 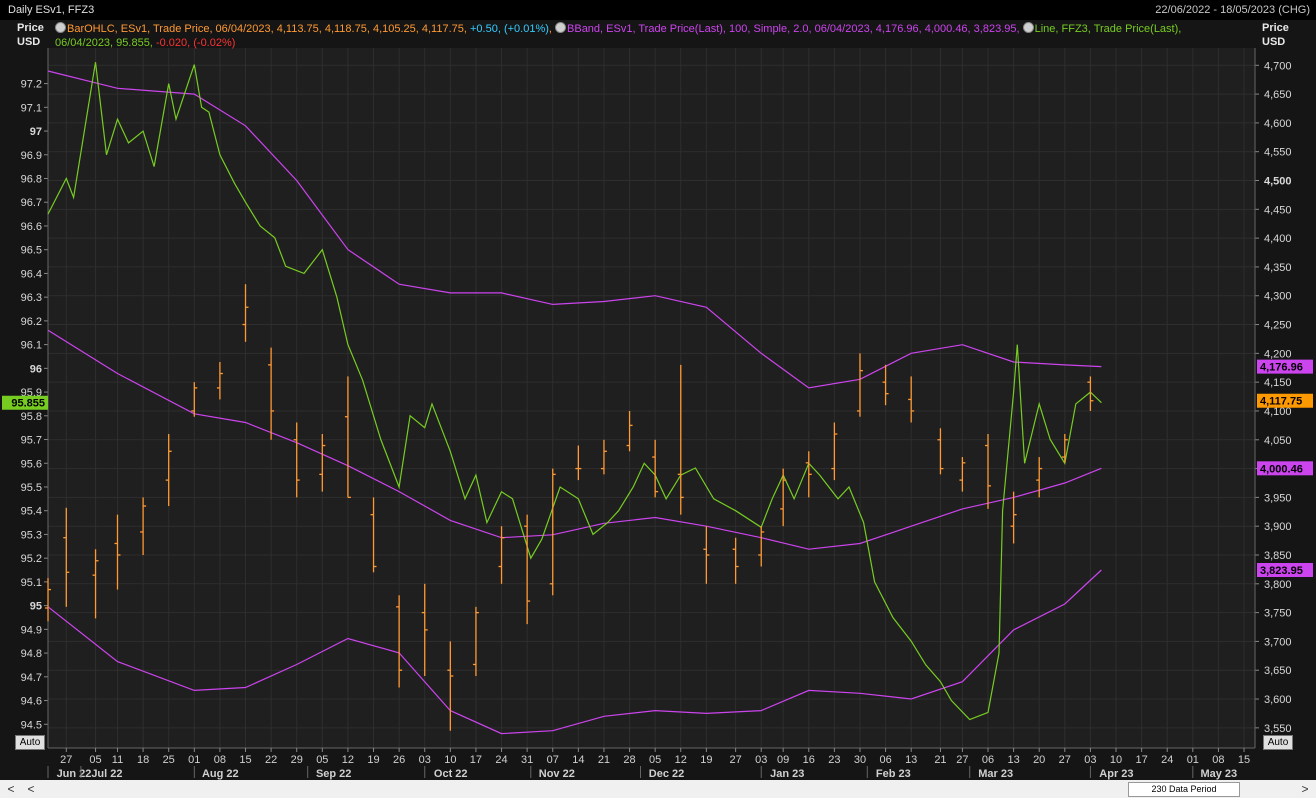 What do you see at coordinates (1278, 441) in the screenshot?
I see `right-axis-tick-label: 4,050` at bounding box center [1278, 441].